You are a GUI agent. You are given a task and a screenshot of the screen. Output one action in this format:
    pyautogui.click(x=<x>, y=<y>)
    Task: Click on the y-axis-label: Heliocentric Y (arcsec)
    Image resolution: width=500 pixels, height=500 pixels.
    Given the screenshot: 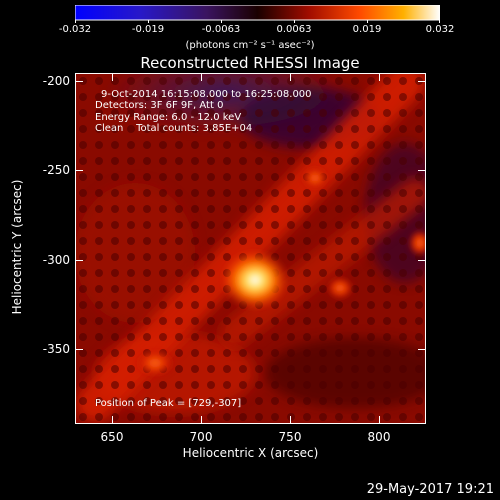 What is the action you would take?
    pyautogui.click(x=17, y=247)
    